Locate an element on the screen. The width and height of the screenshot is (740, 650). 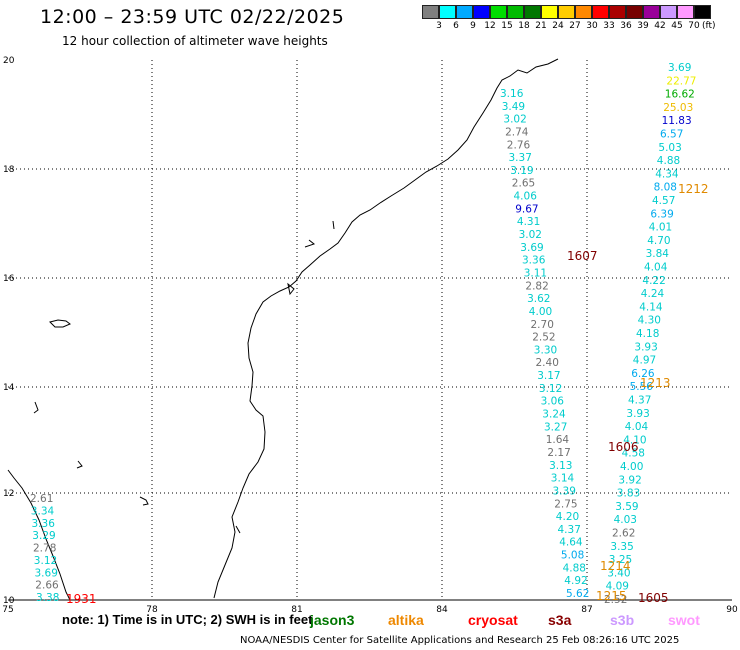
wave-height-label: 4.92 is located at coordinates (575, 581).